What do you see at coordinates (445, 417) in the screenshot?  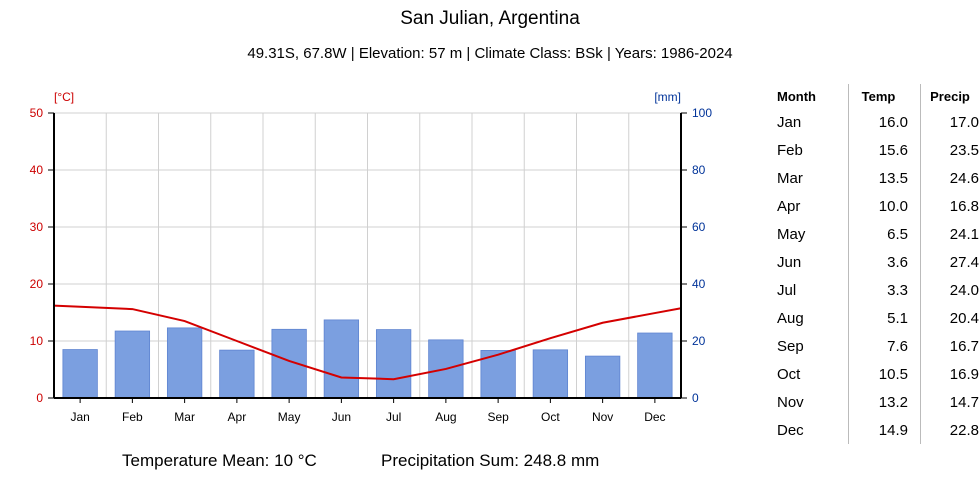 I see `x-tick-label: Aug` at bounding box center [445, 417].